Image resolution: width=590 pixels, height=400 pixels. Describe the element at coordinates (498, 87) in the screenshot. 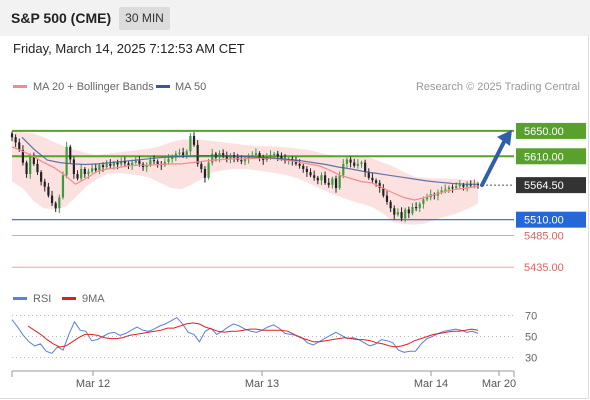

I see `source-credit: Research © 2025 Trading Central` at that location.